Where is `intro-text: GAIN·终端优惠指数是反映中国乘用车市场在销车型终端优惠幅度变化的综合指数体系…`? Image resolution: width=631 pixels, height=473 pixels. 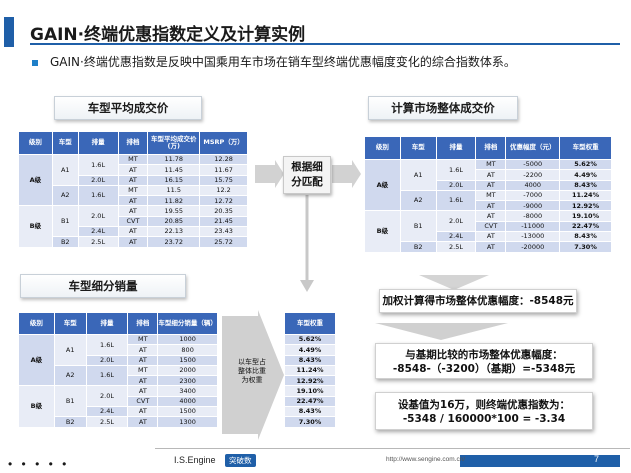
intro-text: GAIN·终端优惠指数是反映中国乘用车市场在销车型终端优惠幅度变化的综合指数体系… is located at coordinates (274, 61).